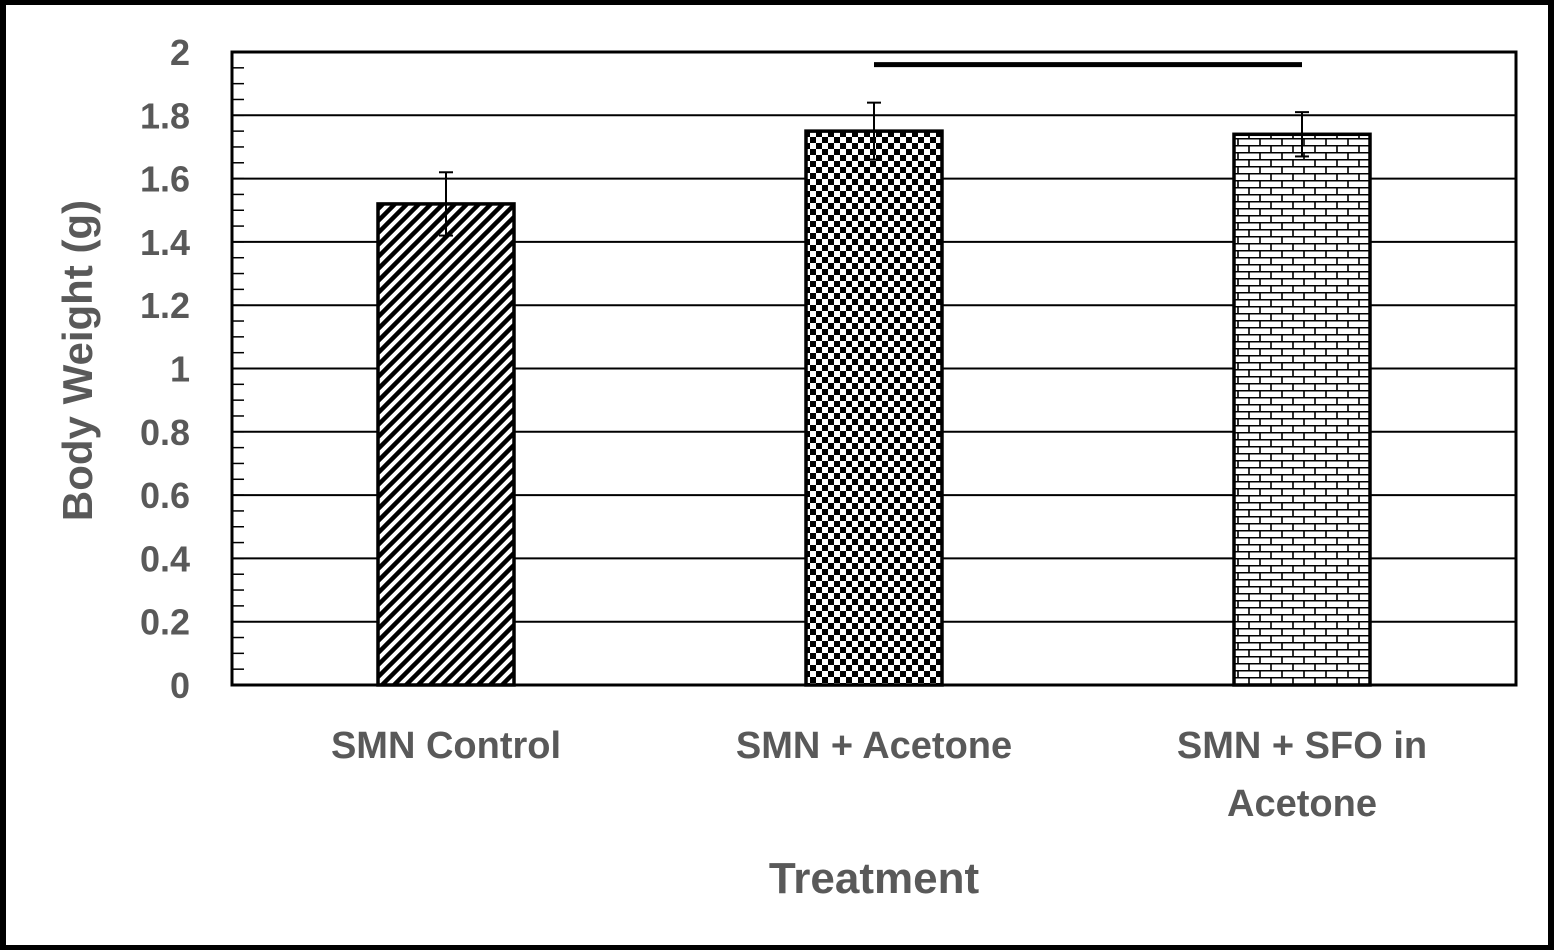 This screenshot has width=1554, height=950. What do you see at coordinates (165, 179) in the screenshot?
I see `y-tick-label: 1.6` at bounding box center [165, 179].